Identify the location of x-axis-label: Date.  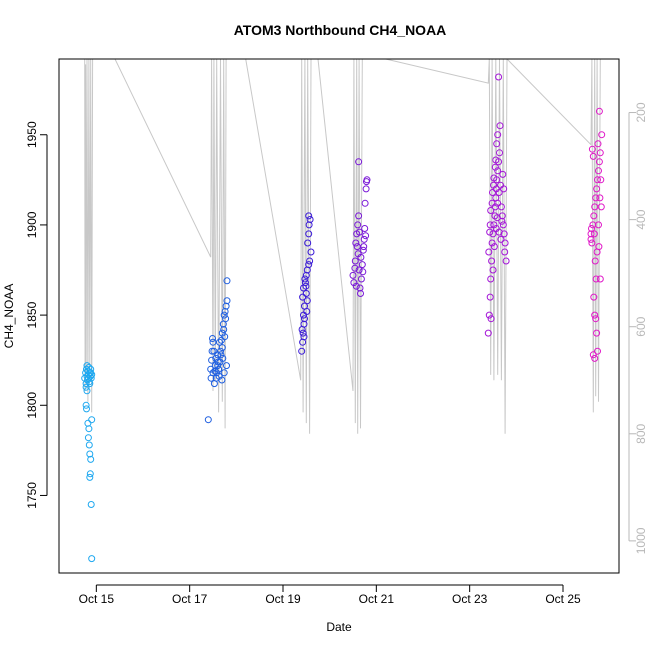
(339, 627).